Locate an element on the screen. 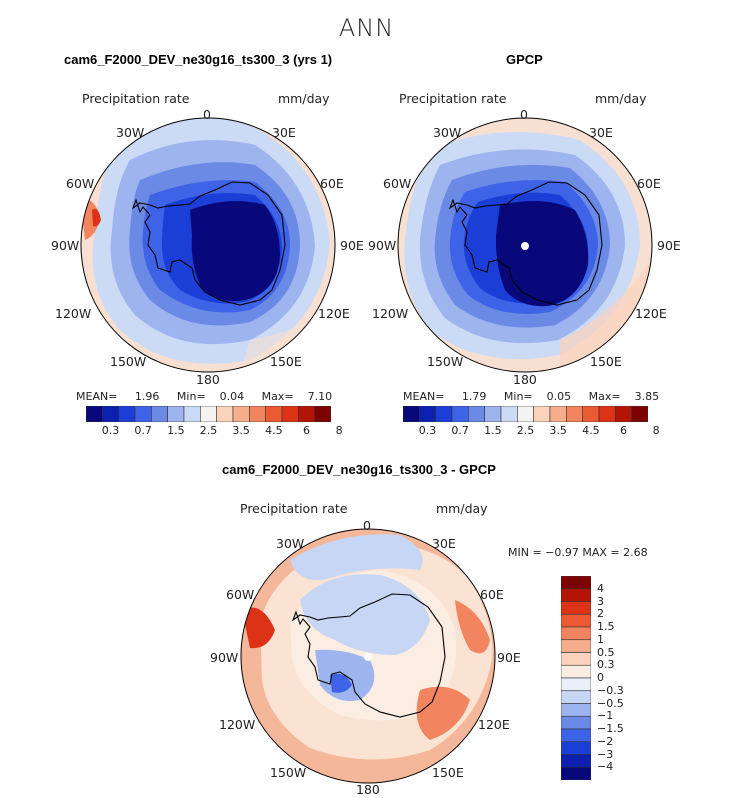 The height and width of the screenshot is (798, 733). colorbar-tick-label: 2.5 is located at coordinates (525, 430).